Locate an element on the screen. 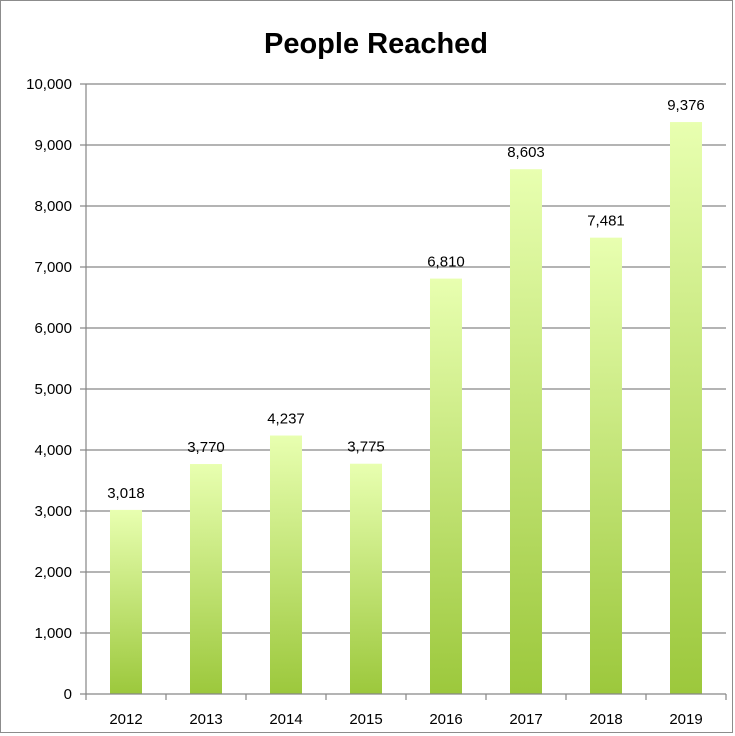 Image resolution: width=735 pixels, height=736 pixels. x-tick-label: 2016 is located at coordinates (445, 719).